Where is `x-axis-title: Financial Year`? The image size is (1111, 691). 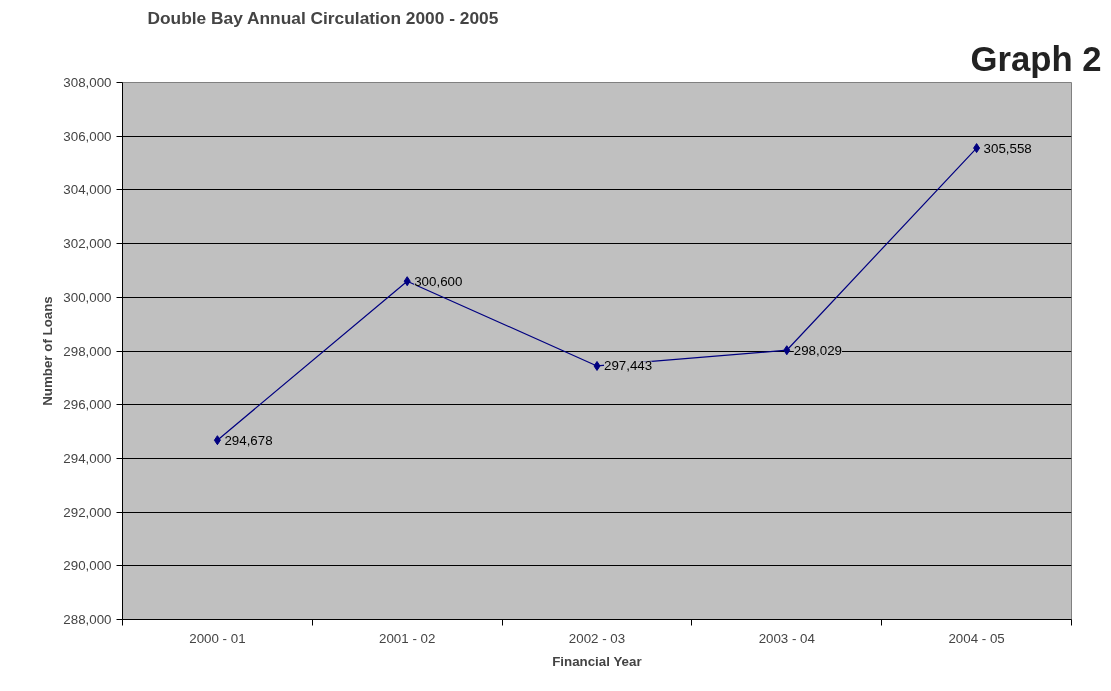 x-axis-title: Financial Year is located at coordinates (597, 661).